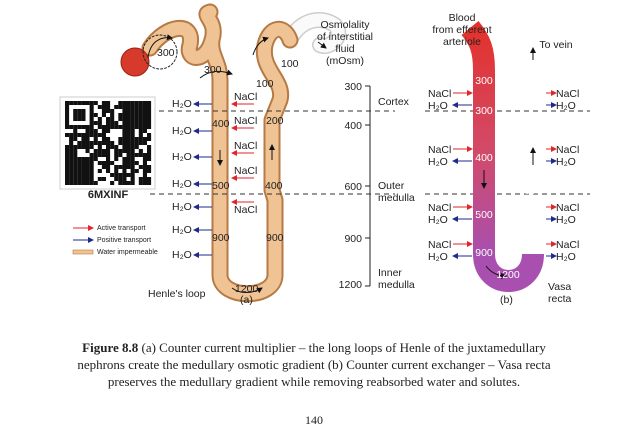  I want to click on scale-title: Osmolality of interstitial fluid (mOsm), so click(345, 43).